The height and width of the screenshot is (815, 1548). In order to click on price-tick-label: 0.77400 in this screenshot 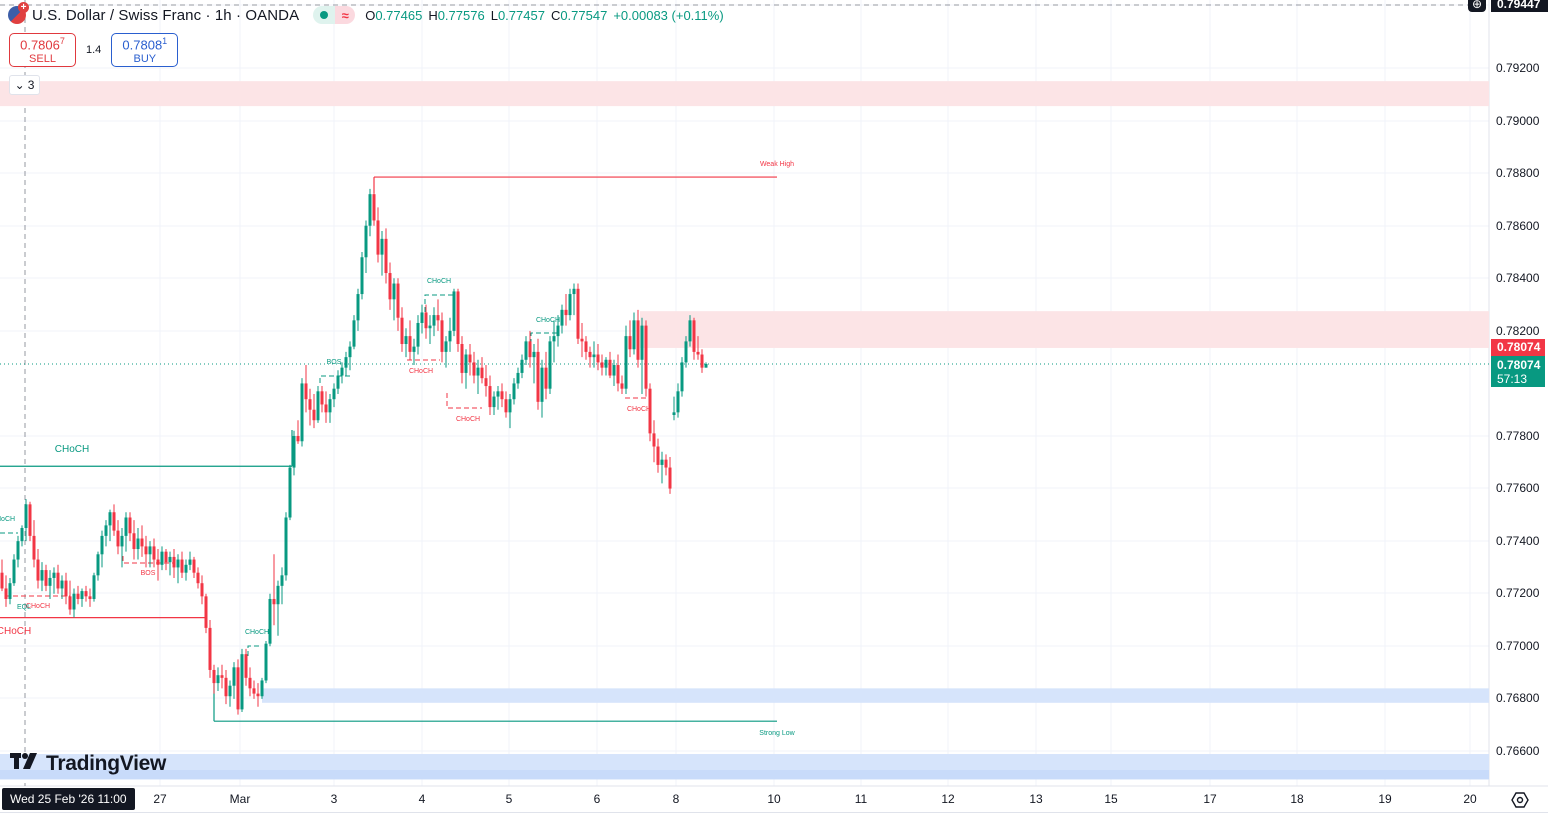, I will do `click(1518, 541)`.